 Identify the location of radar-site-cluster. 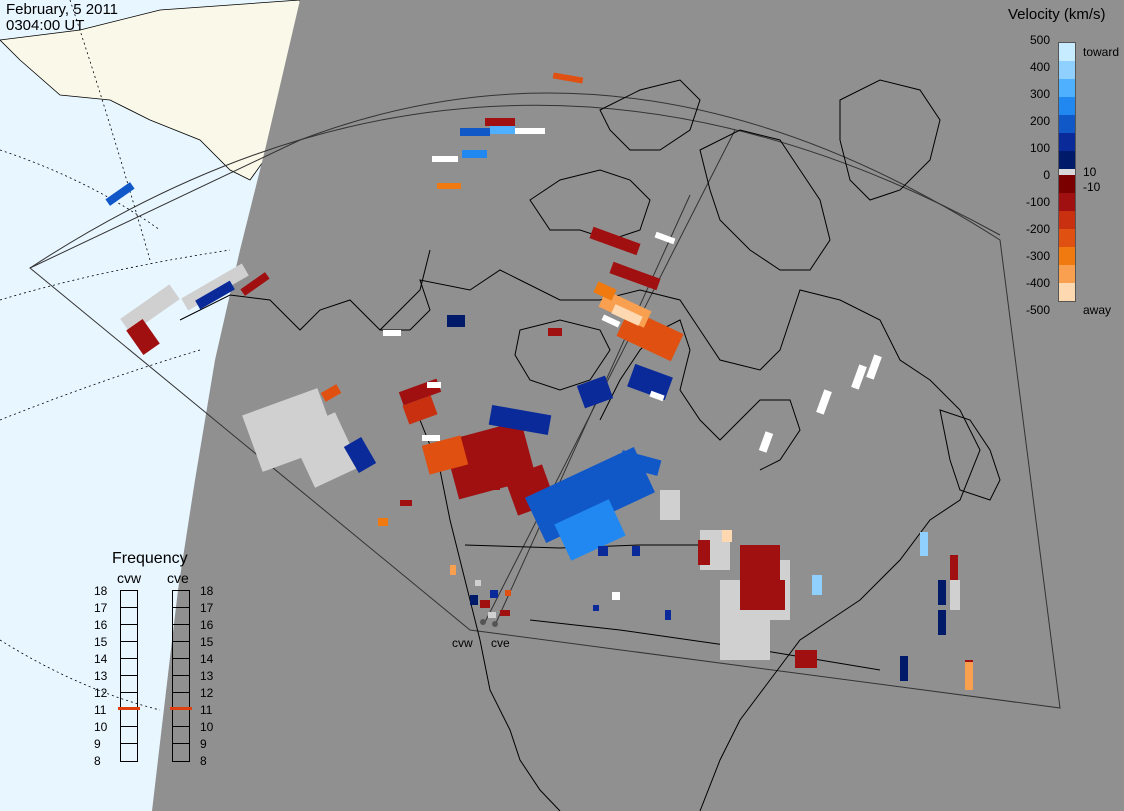
(480, 596).